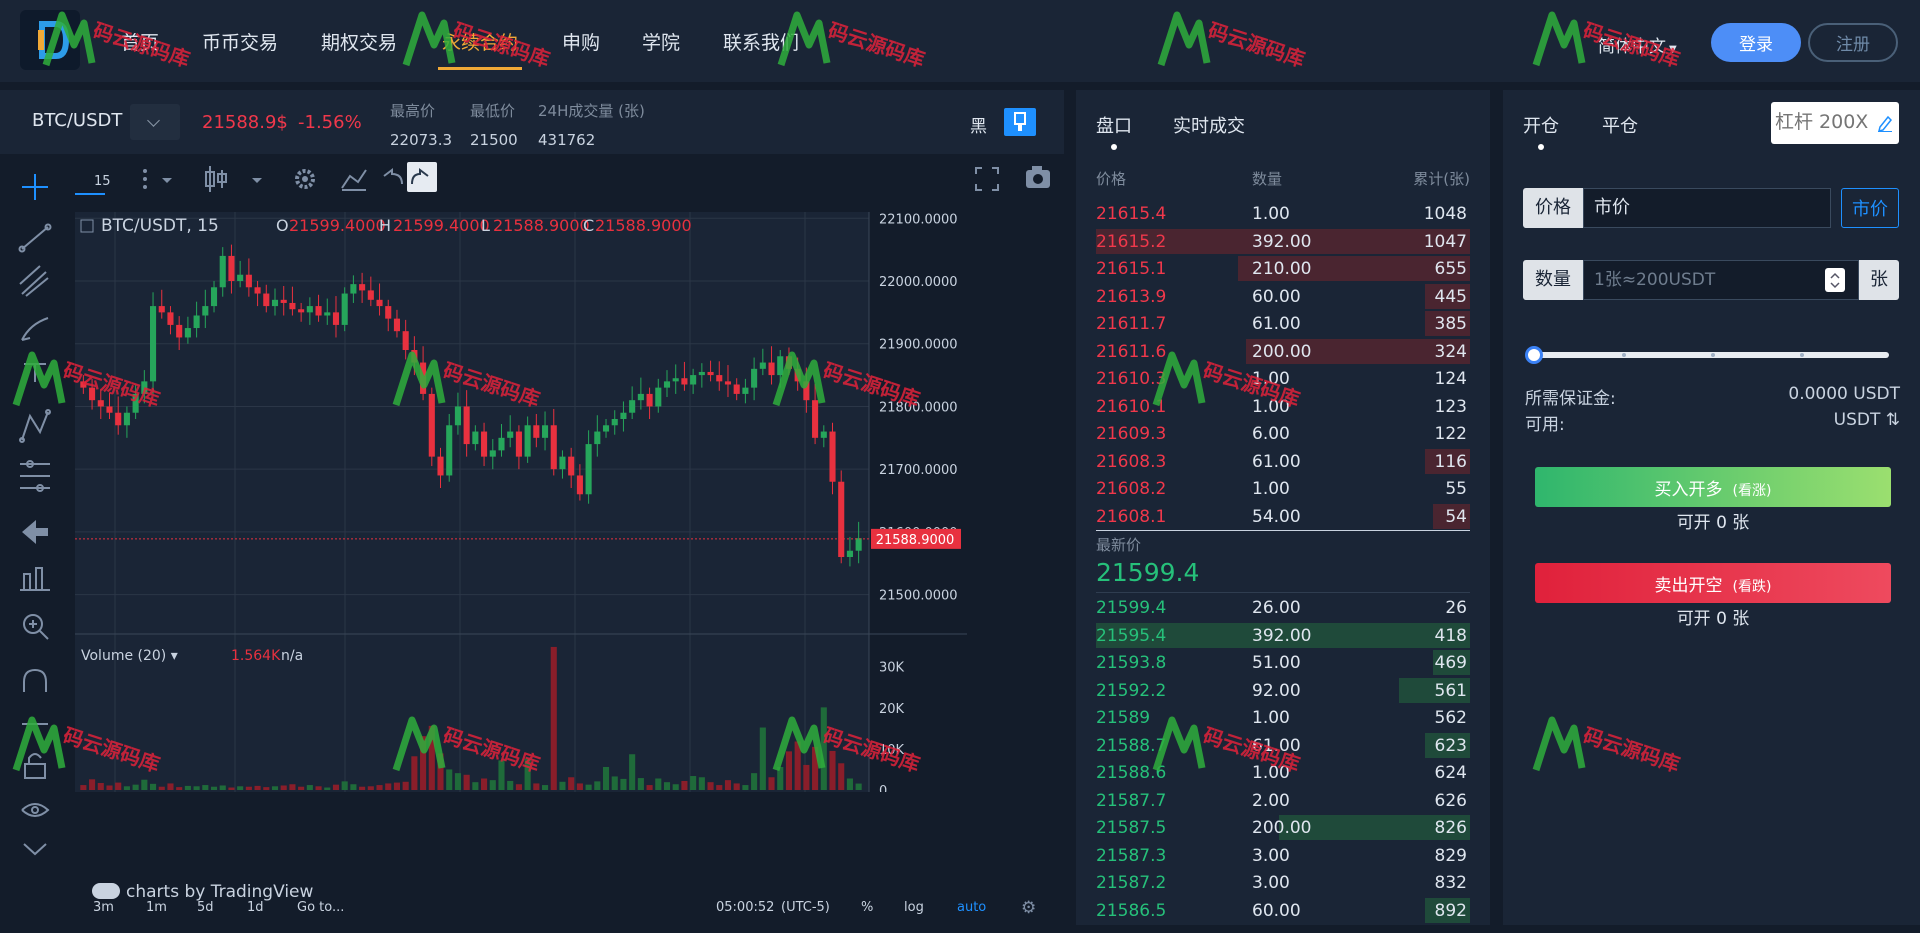 Image resolution: width=1920 pixels, height=933 pixels. Describe the element at coordinates (914, 907) in the screenshot. I see `log-toggle: log` at that location.